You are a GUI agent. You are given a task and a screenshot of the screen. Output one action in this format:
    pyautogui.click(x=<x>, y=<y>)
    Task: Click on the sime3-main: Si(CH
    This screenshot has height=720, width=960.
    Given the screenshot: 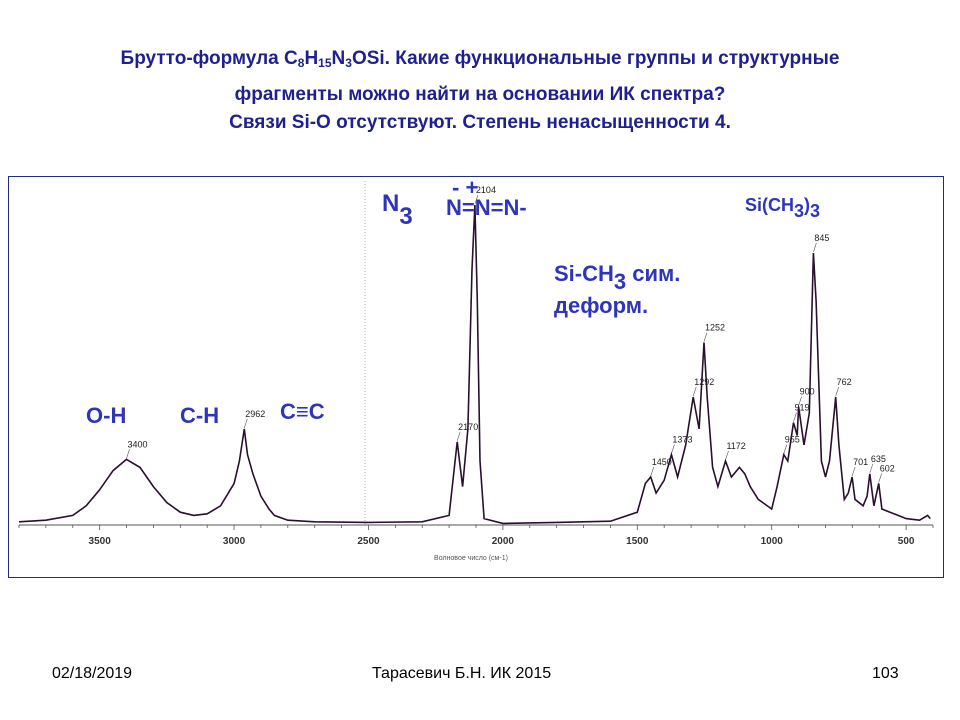 What is the action you would take?
    pyautogui.click(x=769, y=205)
    